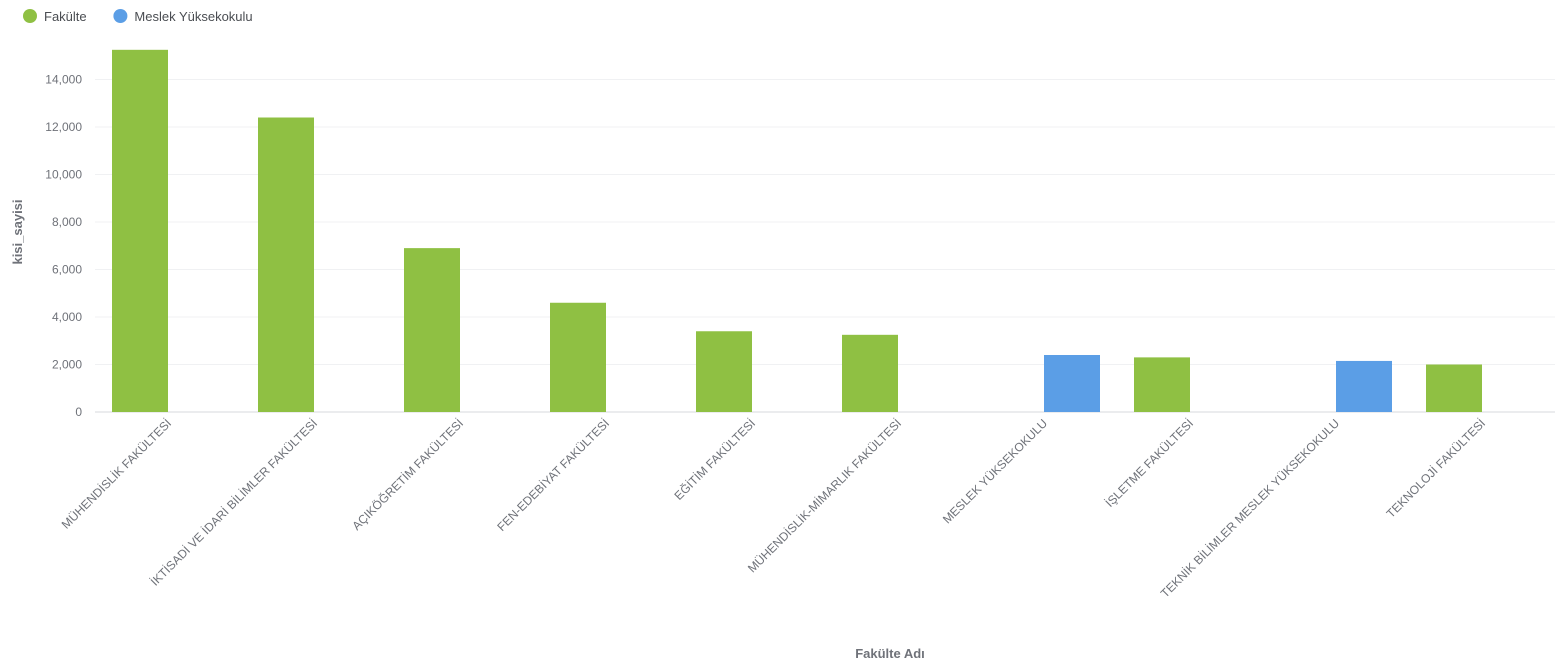 The height and width of the screenshot is (668, 1557). Describe the element at coordinates (65, 16) in the screenshot. I see `legend-label-0: Fakülte` at that location.